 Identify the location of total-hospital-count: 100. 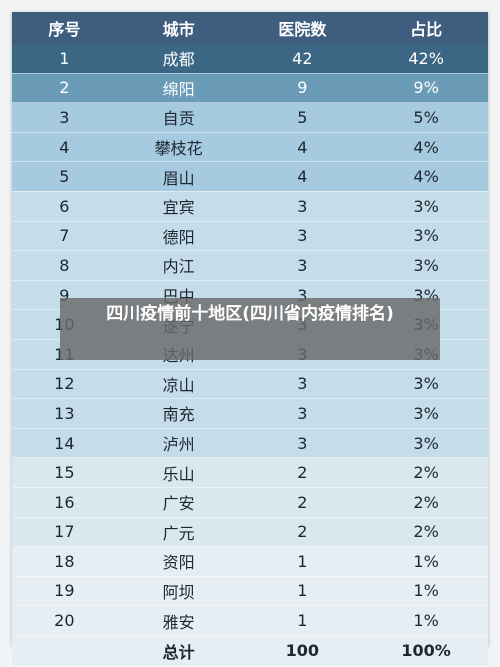
(302, 651).